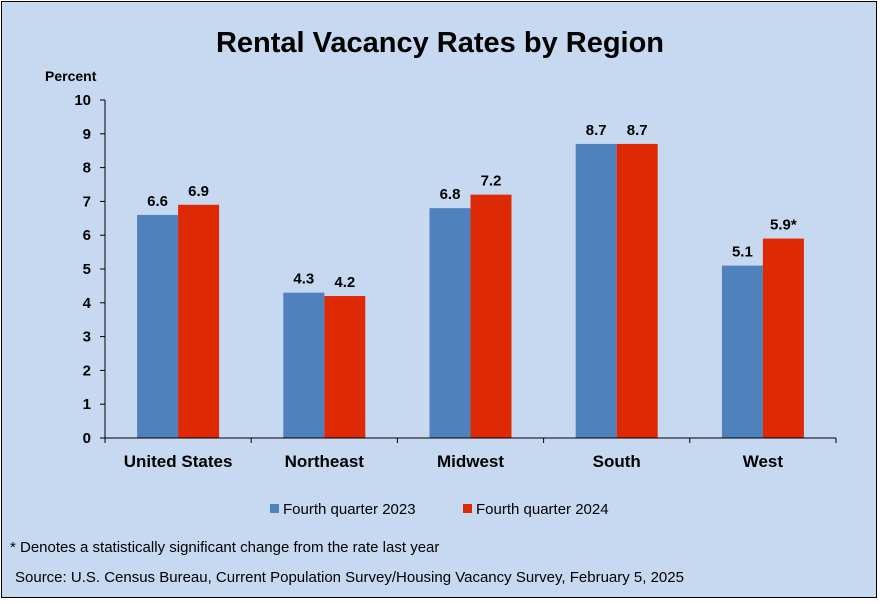 The height and width of the screenshot is (604, 880). I want to click on x-tick-label: West, so click(763, 461).